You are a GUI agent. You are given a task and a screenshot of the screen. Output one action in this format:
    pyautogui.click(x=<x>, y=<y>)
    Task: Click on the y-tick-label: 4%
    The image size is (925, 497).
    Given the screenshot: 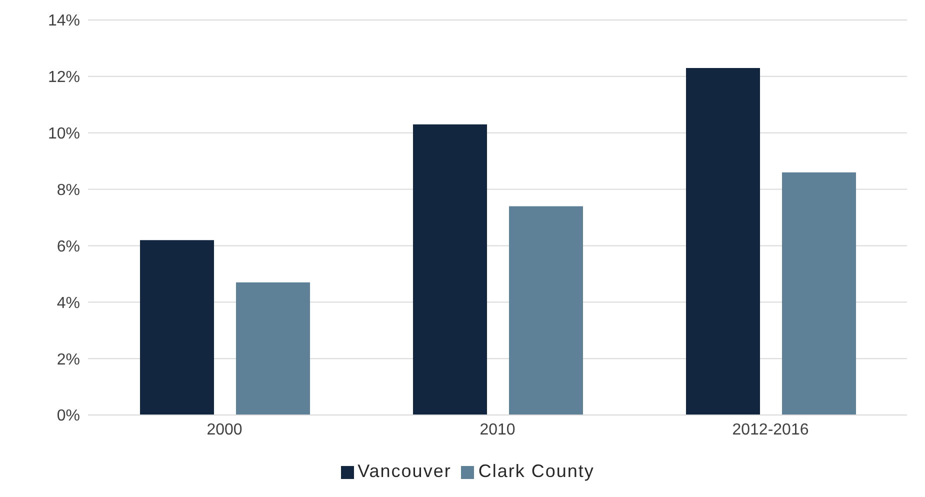 What is the action you would take?
    pyautogui.click(x=68, y=303)
    